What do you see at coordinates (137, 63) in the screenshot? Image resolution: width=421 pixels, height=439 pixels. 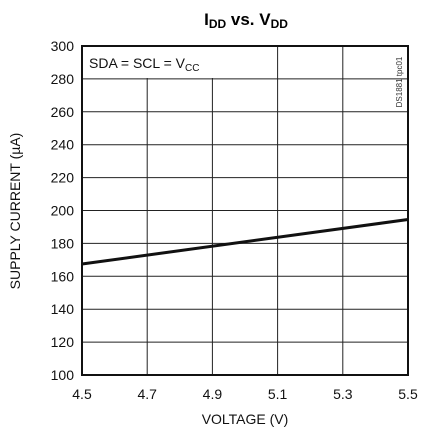 I see `annotation-main: SDA = SCL = V` at bounding box center [137, 63].